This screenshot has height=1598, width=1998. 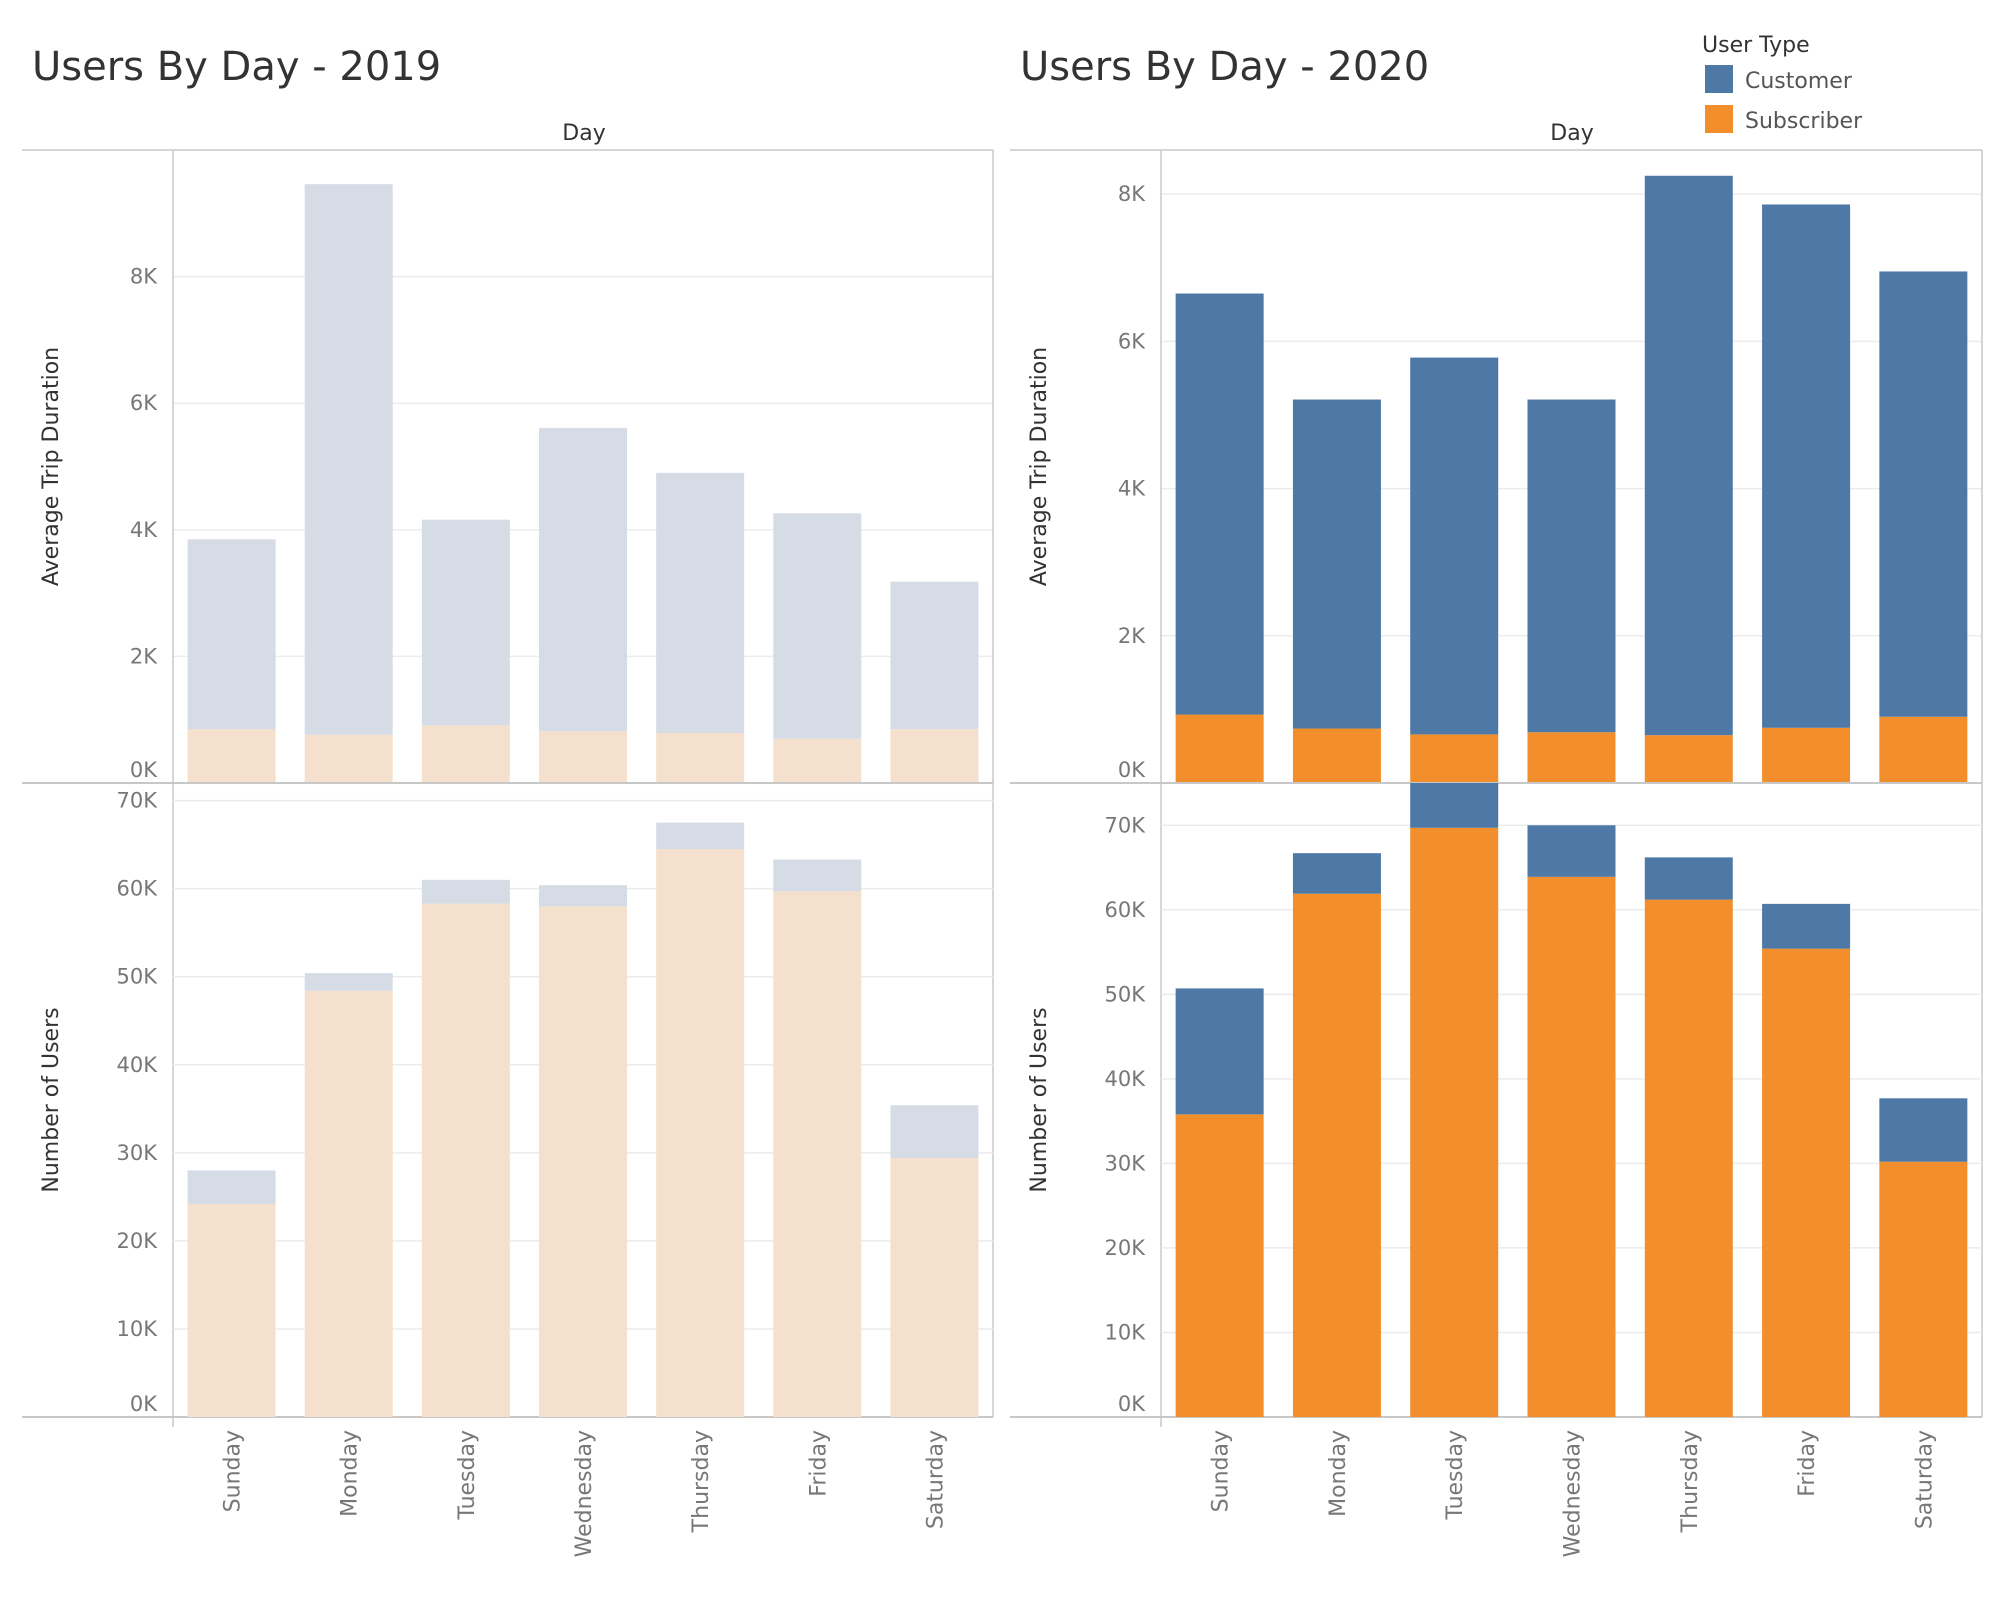 What do you see at coordinates (1799, 81) in the screenshot?
I see `legend-label-customer: Customer` at bounding box center [1799, 81].